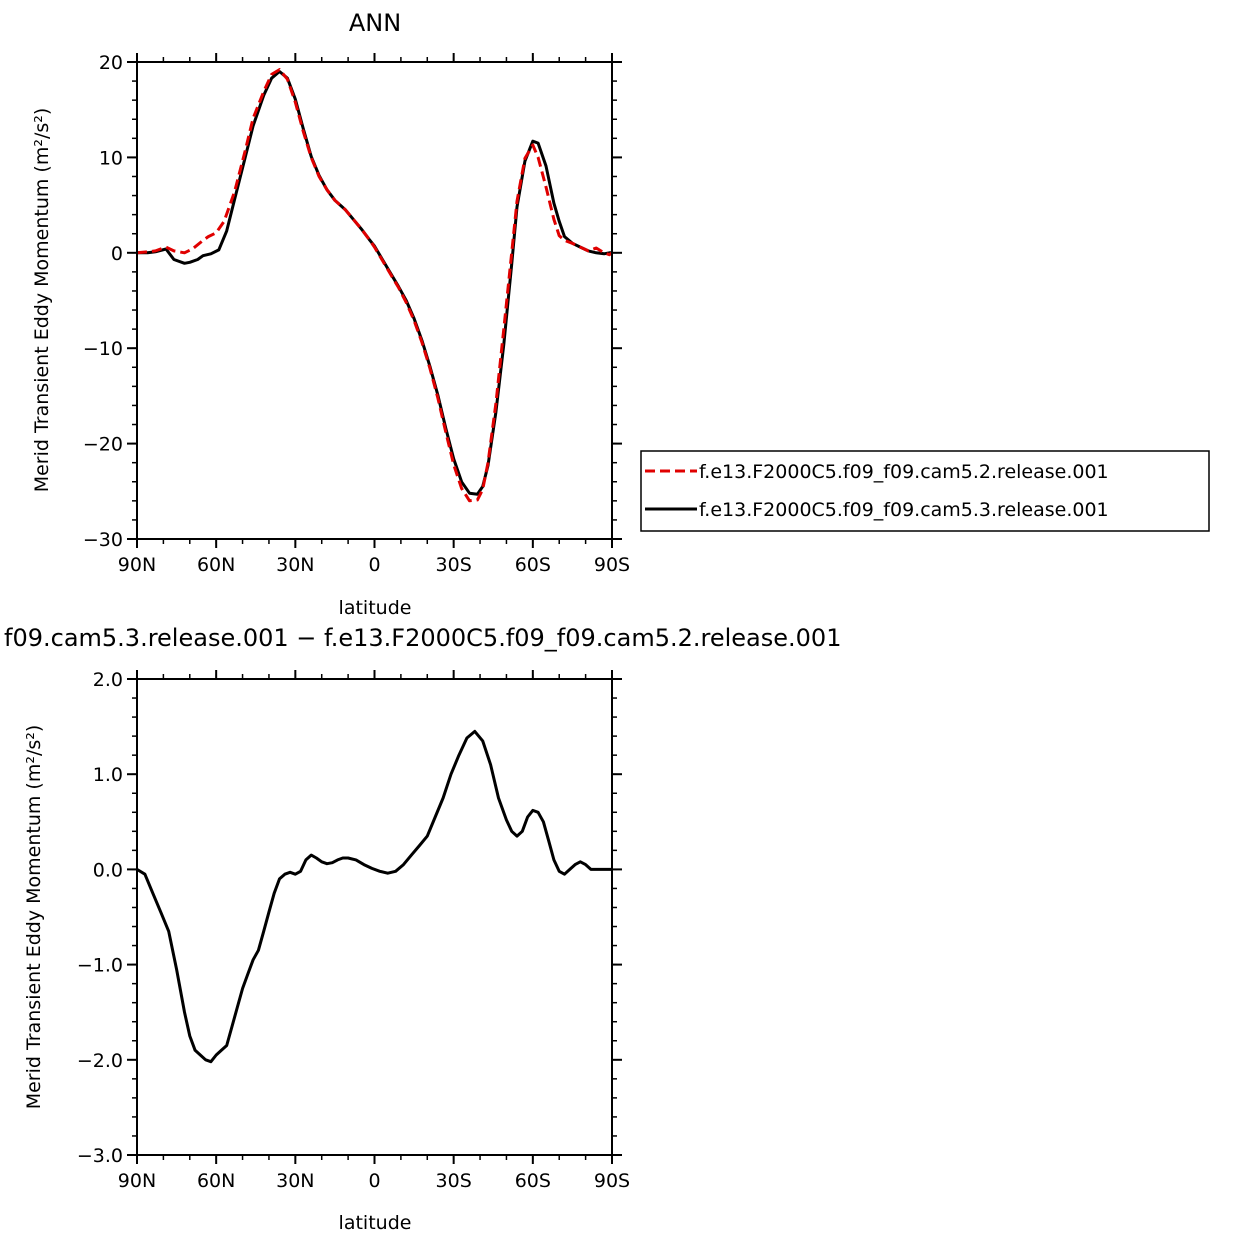  I want to click on y-tick-label: 0, so click(117, 254).